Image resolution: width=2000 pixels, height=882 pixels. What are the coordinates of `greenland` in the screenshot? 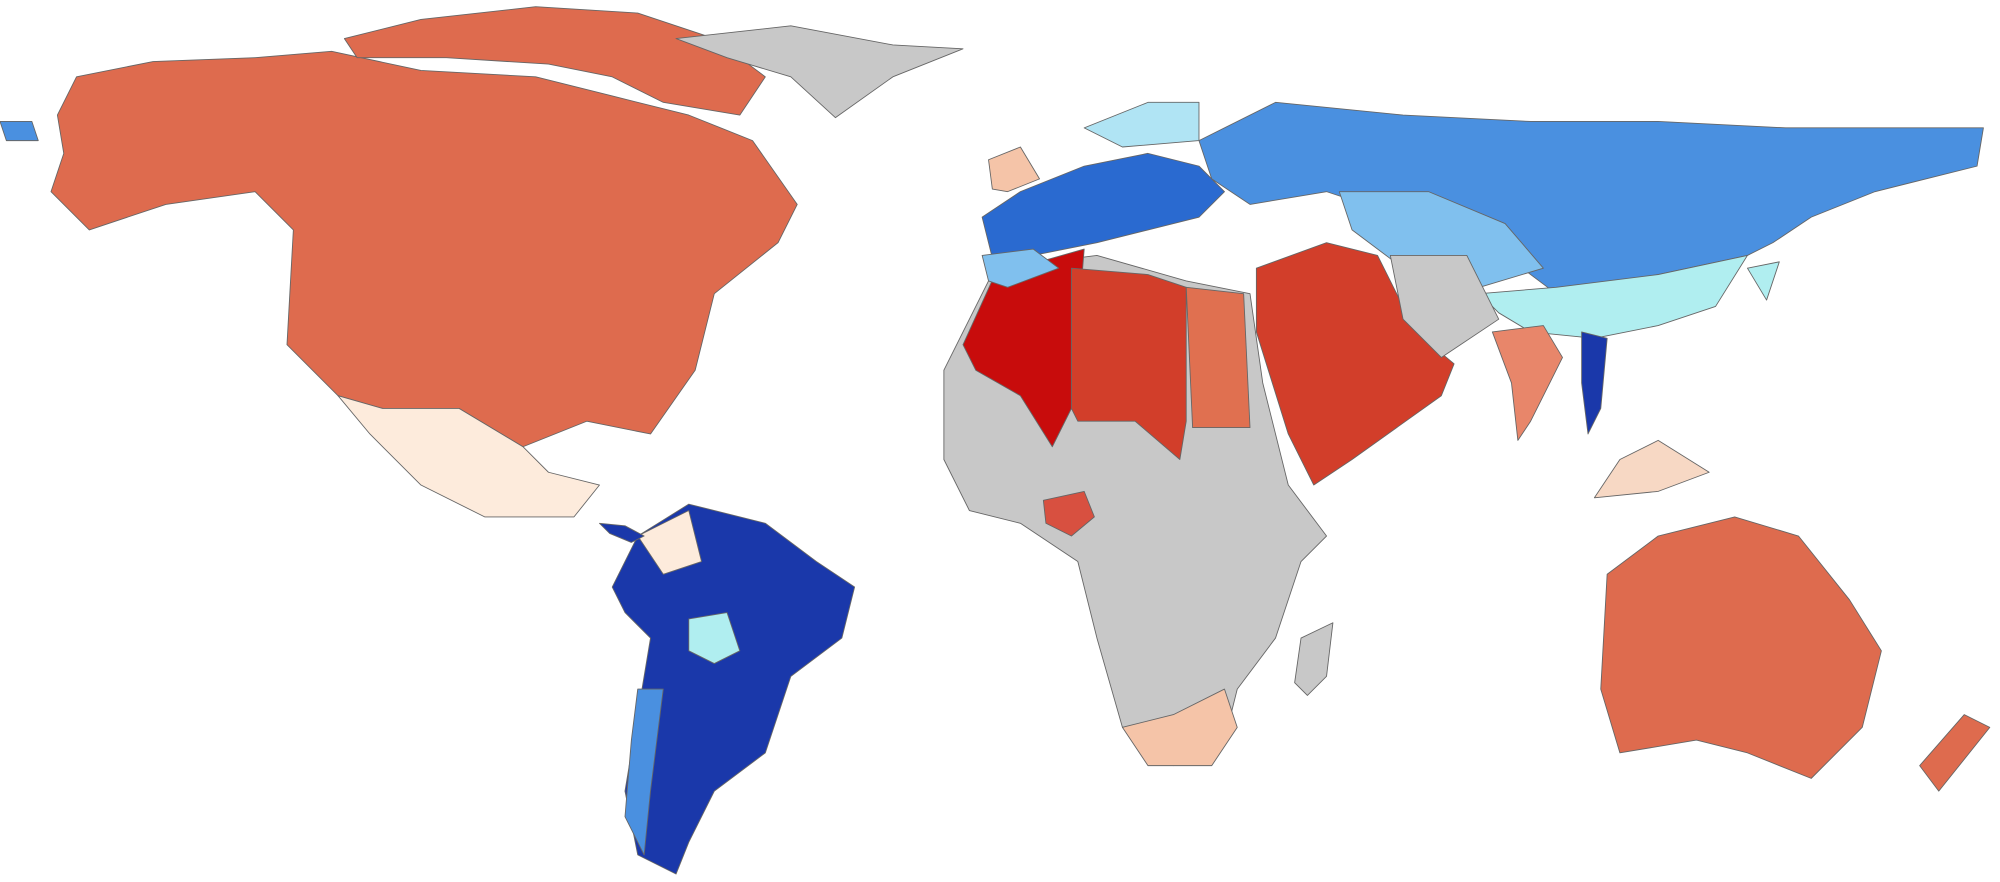 It's located at (819, 72).